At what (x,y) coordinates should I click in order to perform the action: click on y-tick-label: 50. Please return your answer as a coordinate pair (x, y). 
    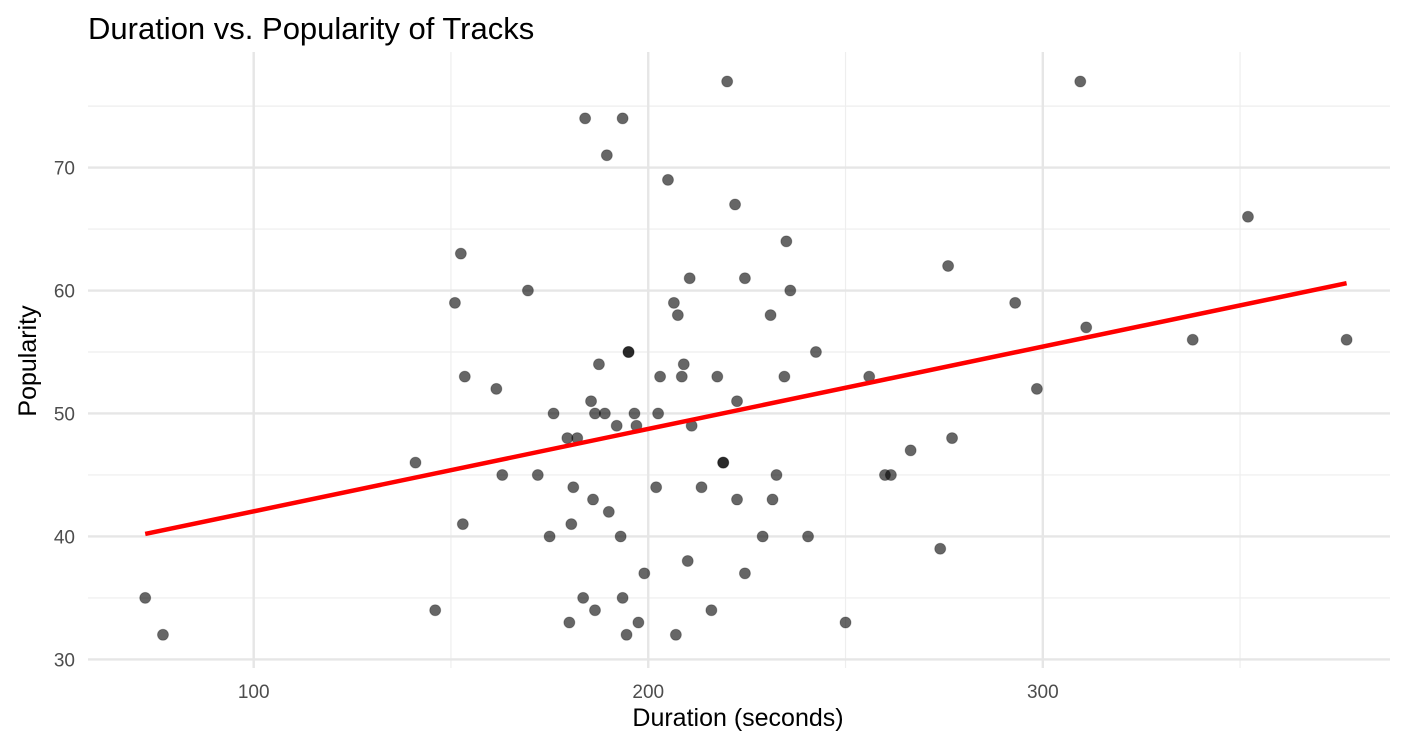
    Looking at the image, I should click on (64, 414).